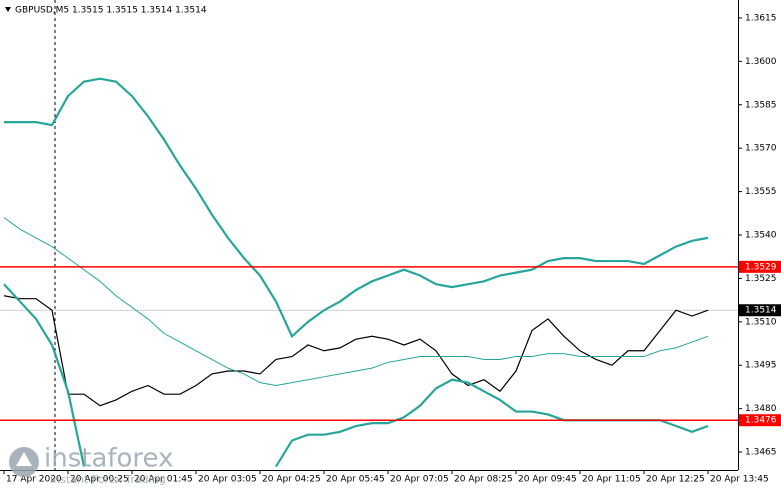 This screenshot has height=489, width=781. What do you see at coordinates (291, 480) in the screenshot?
I see `x-tick-label: 20 Apr 04:25` at bounding box center [291, 480].